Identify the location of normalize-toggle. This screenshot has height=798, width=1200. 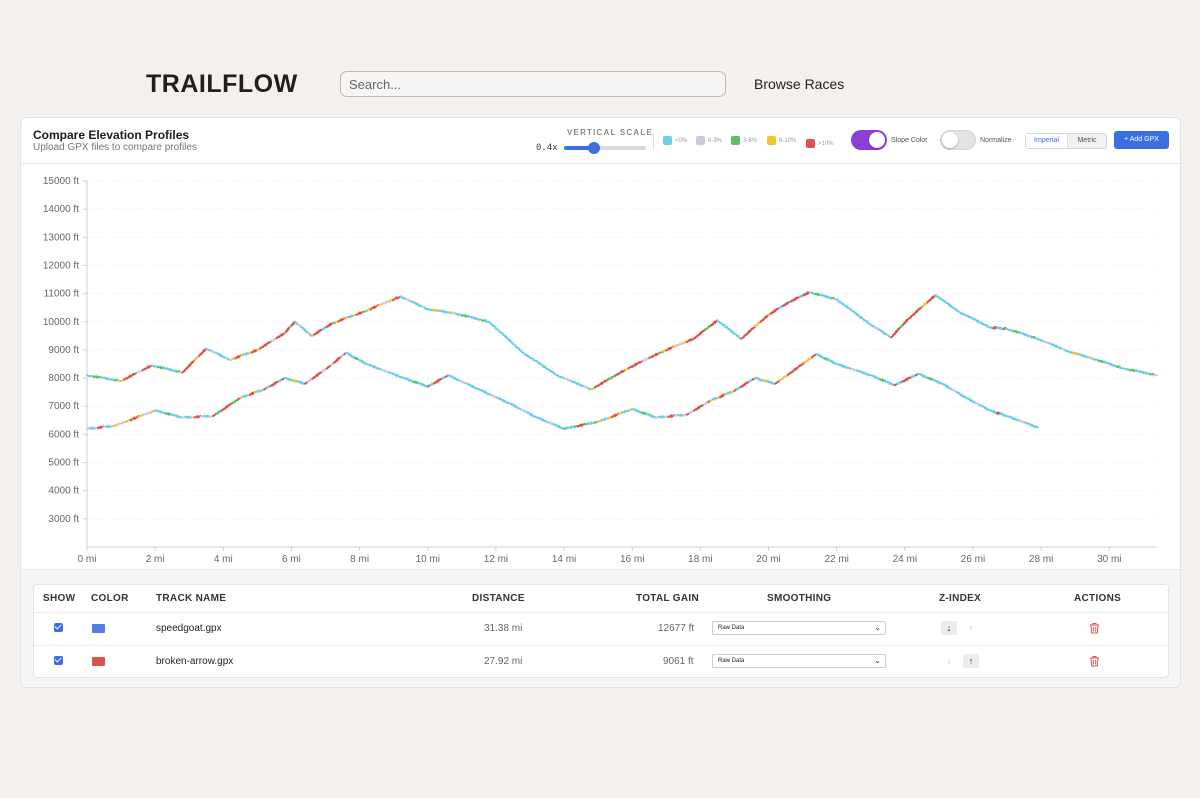
(958, 140).